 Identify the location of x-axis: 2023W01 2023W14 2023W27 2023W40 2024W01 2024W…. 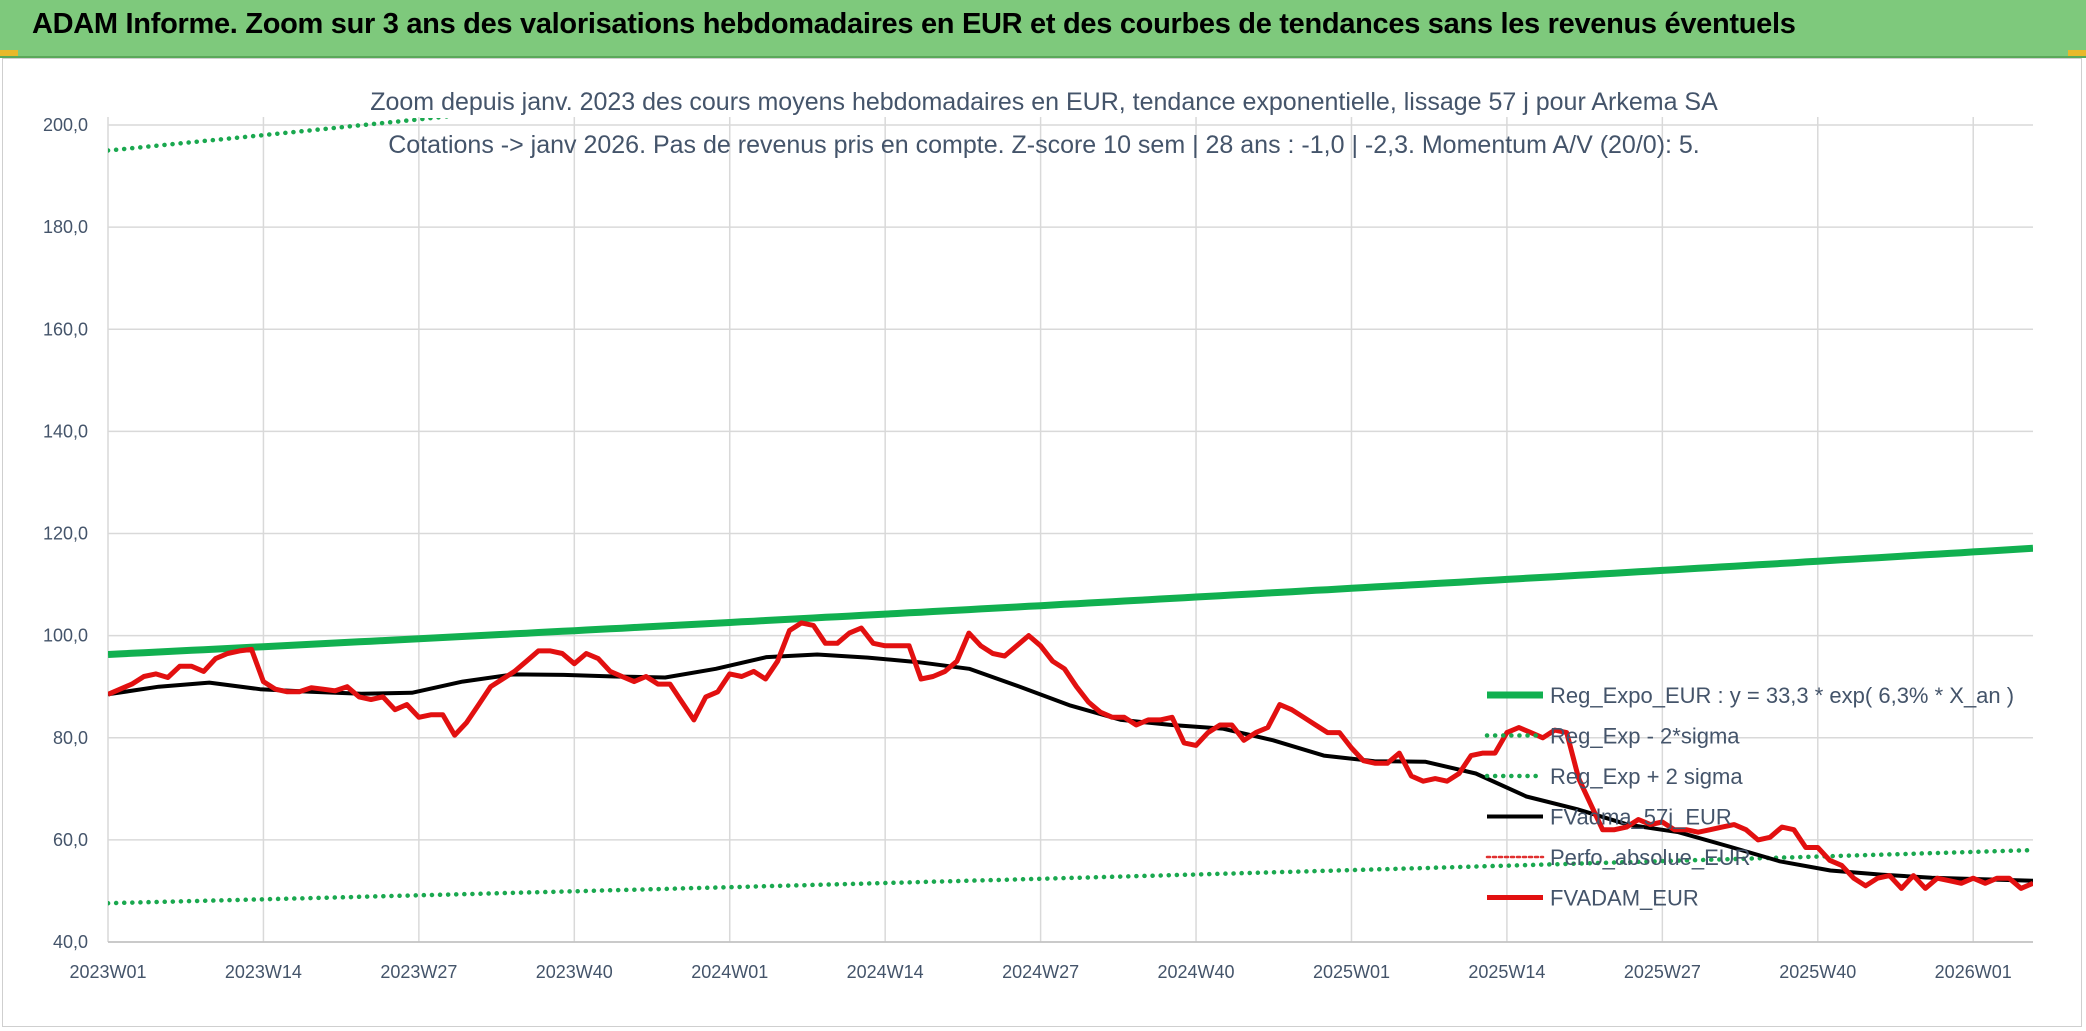
(1051, 961).